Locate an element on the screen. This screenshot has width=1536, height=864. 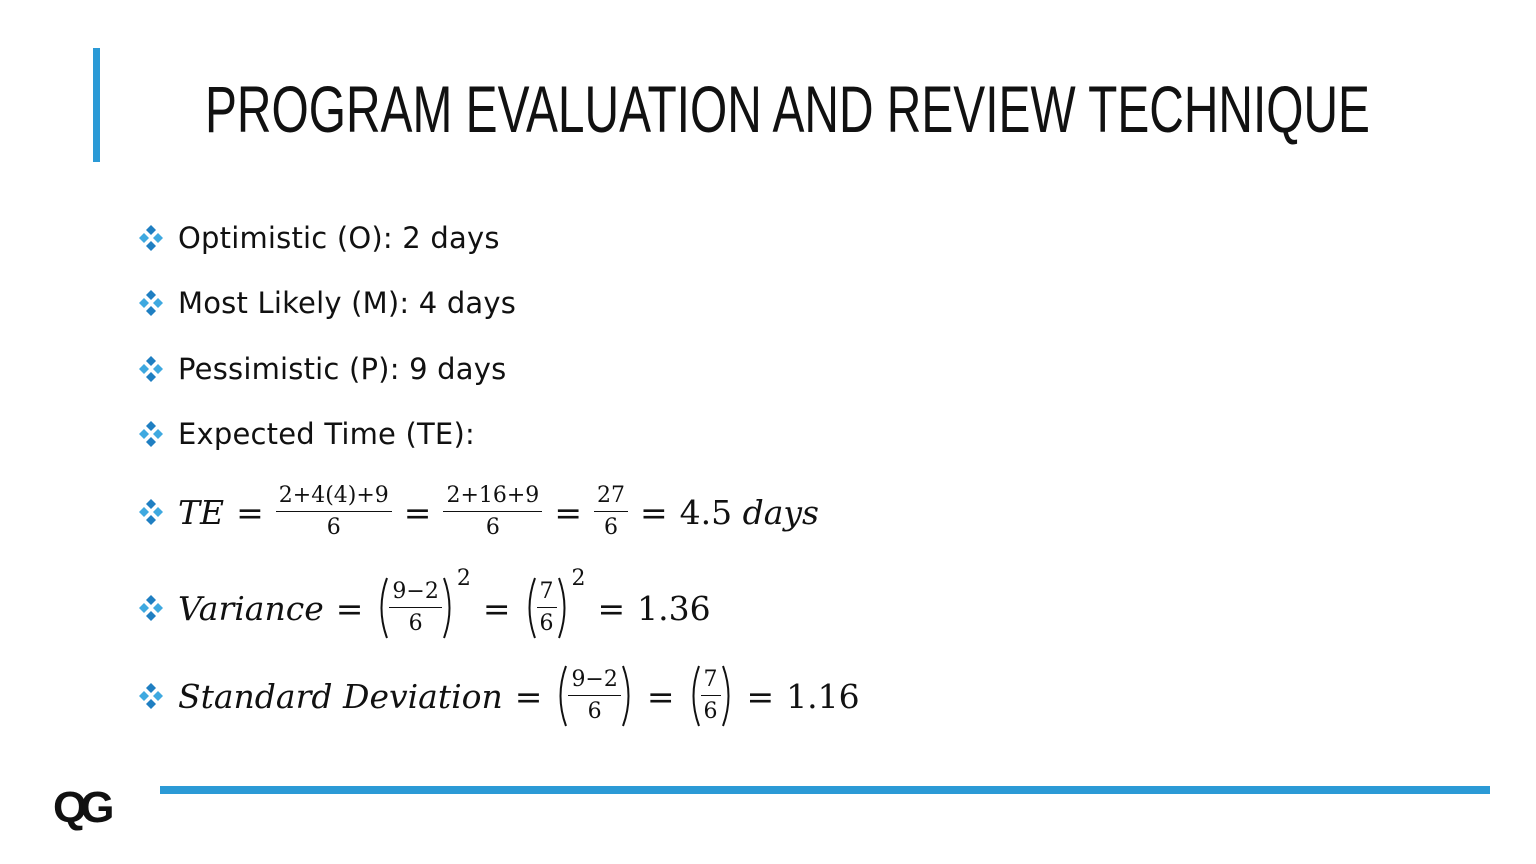
std-lhs: Standard Deviation is located at coordinates (340, 696).